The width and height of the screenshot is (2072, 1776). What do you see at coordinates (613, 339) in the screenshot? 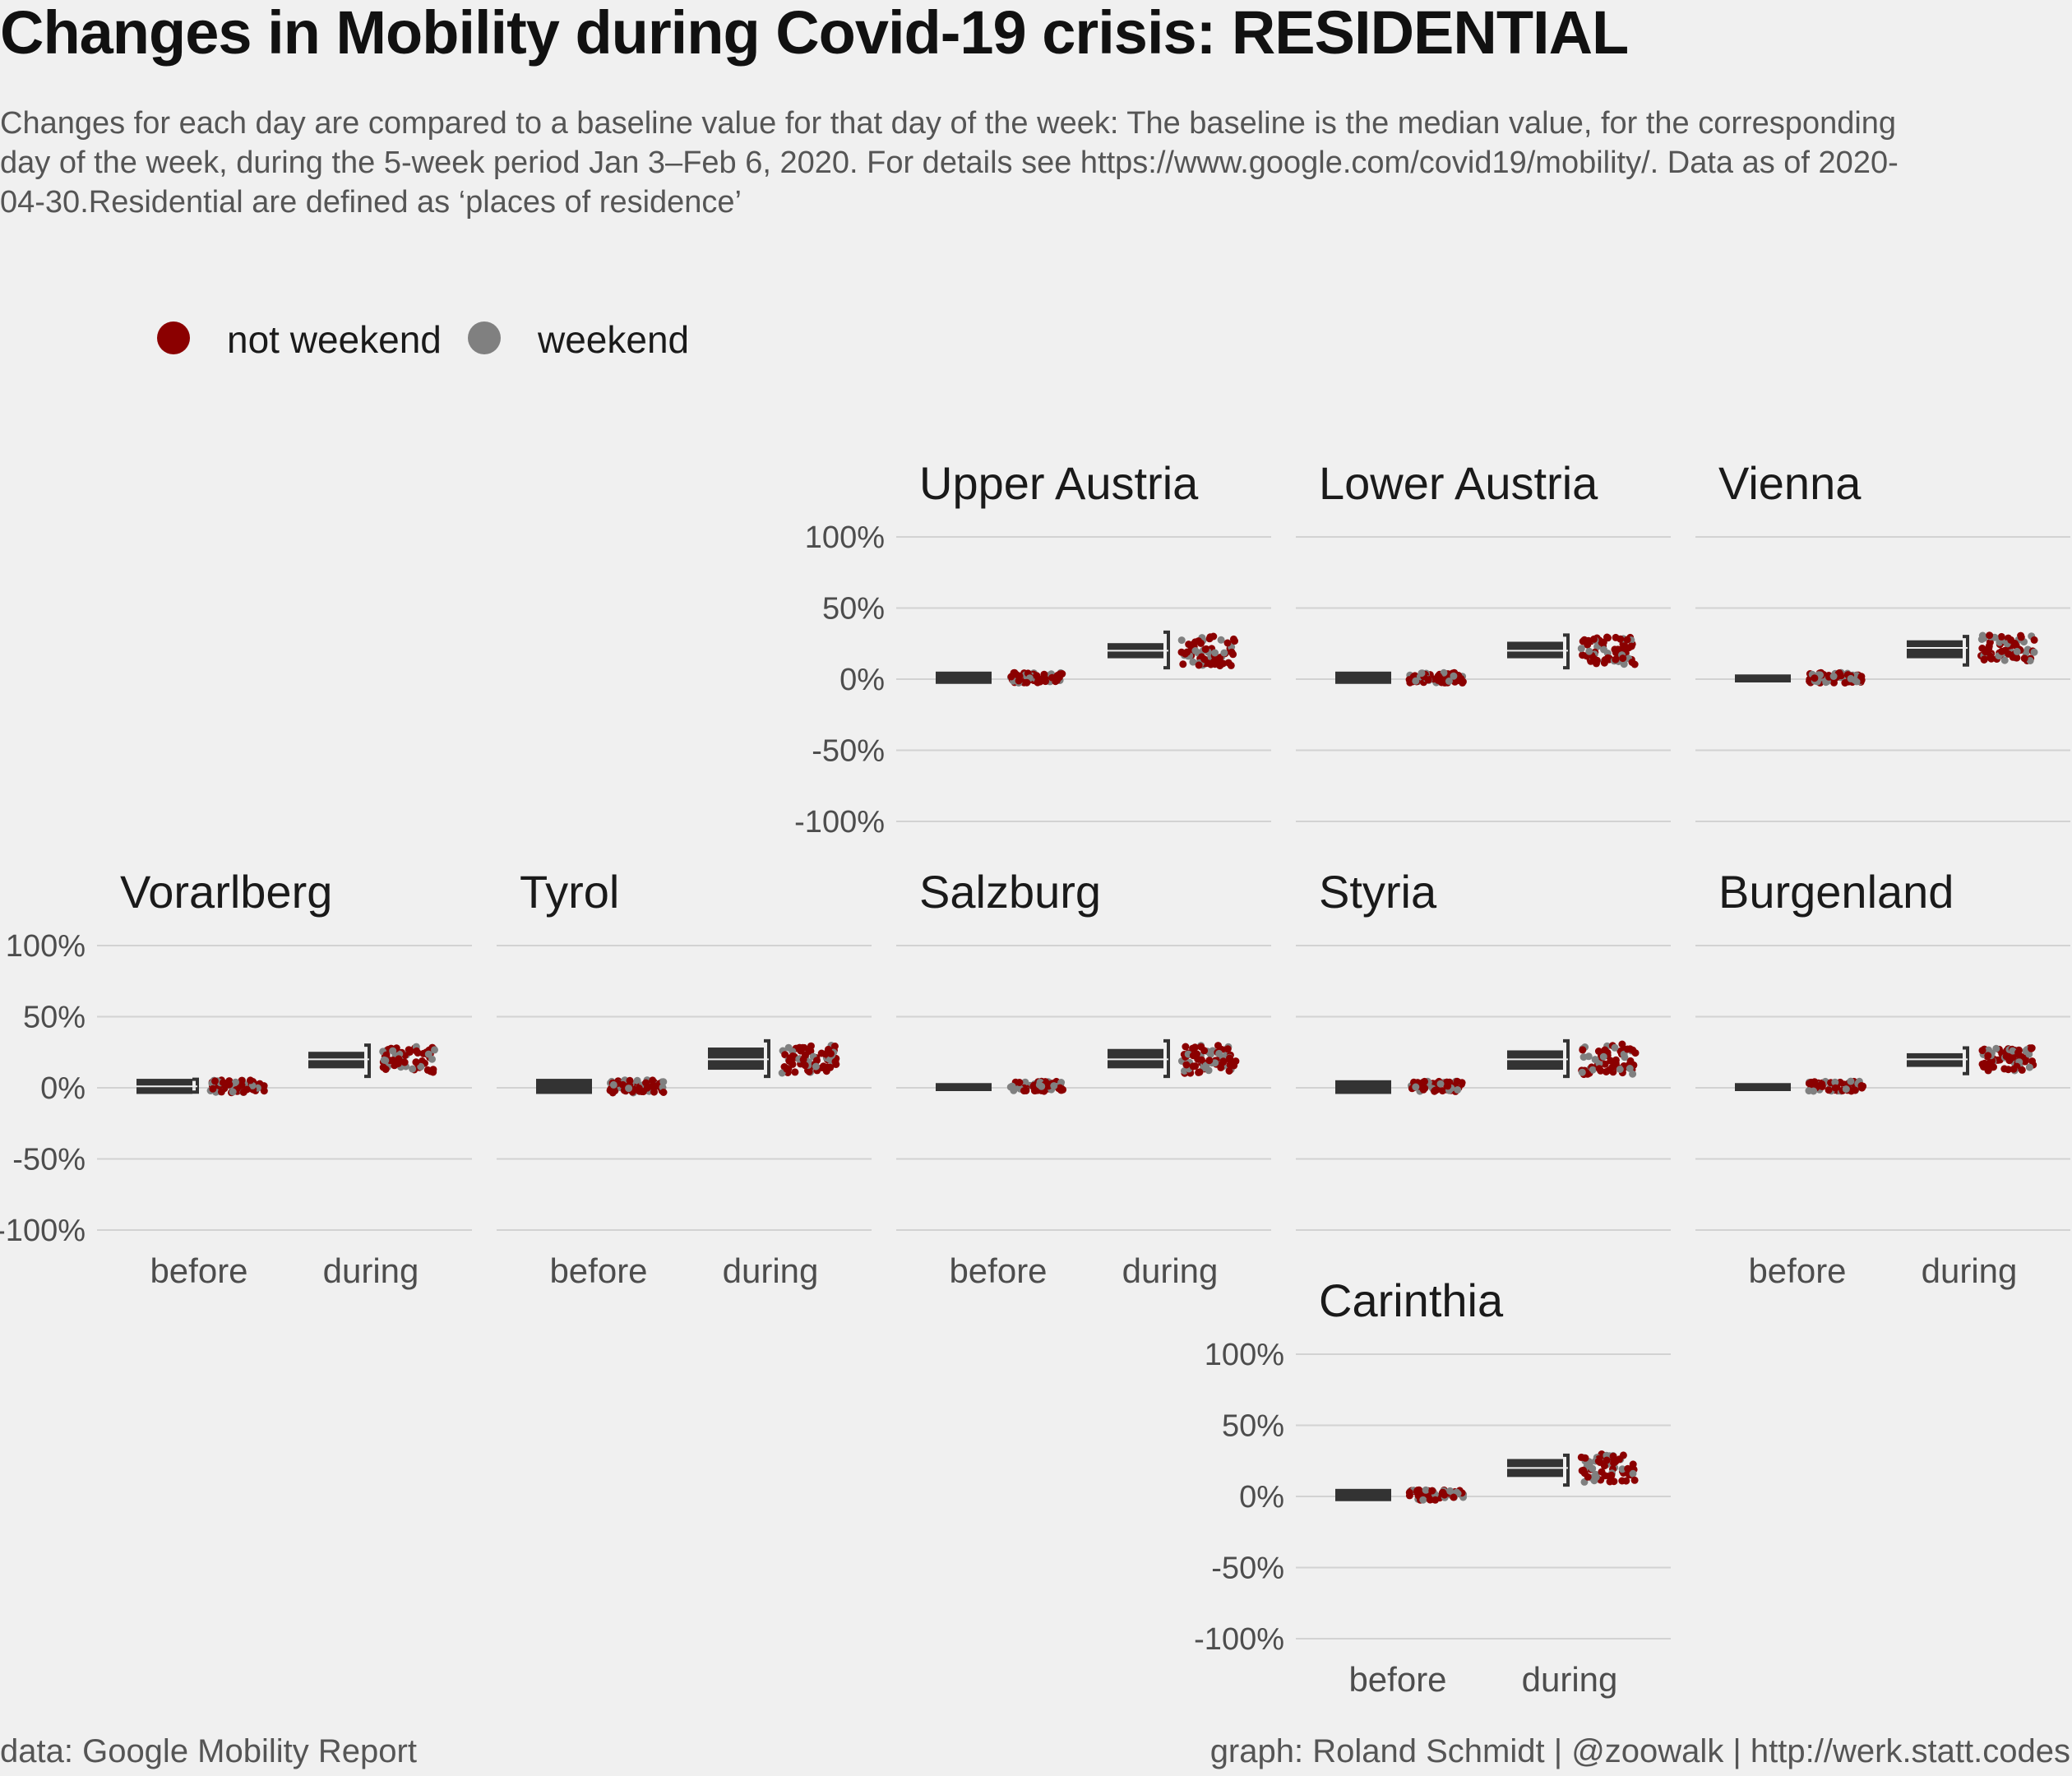
I see `legend-weekend-label: weekend` at bounding box center [613, 339].